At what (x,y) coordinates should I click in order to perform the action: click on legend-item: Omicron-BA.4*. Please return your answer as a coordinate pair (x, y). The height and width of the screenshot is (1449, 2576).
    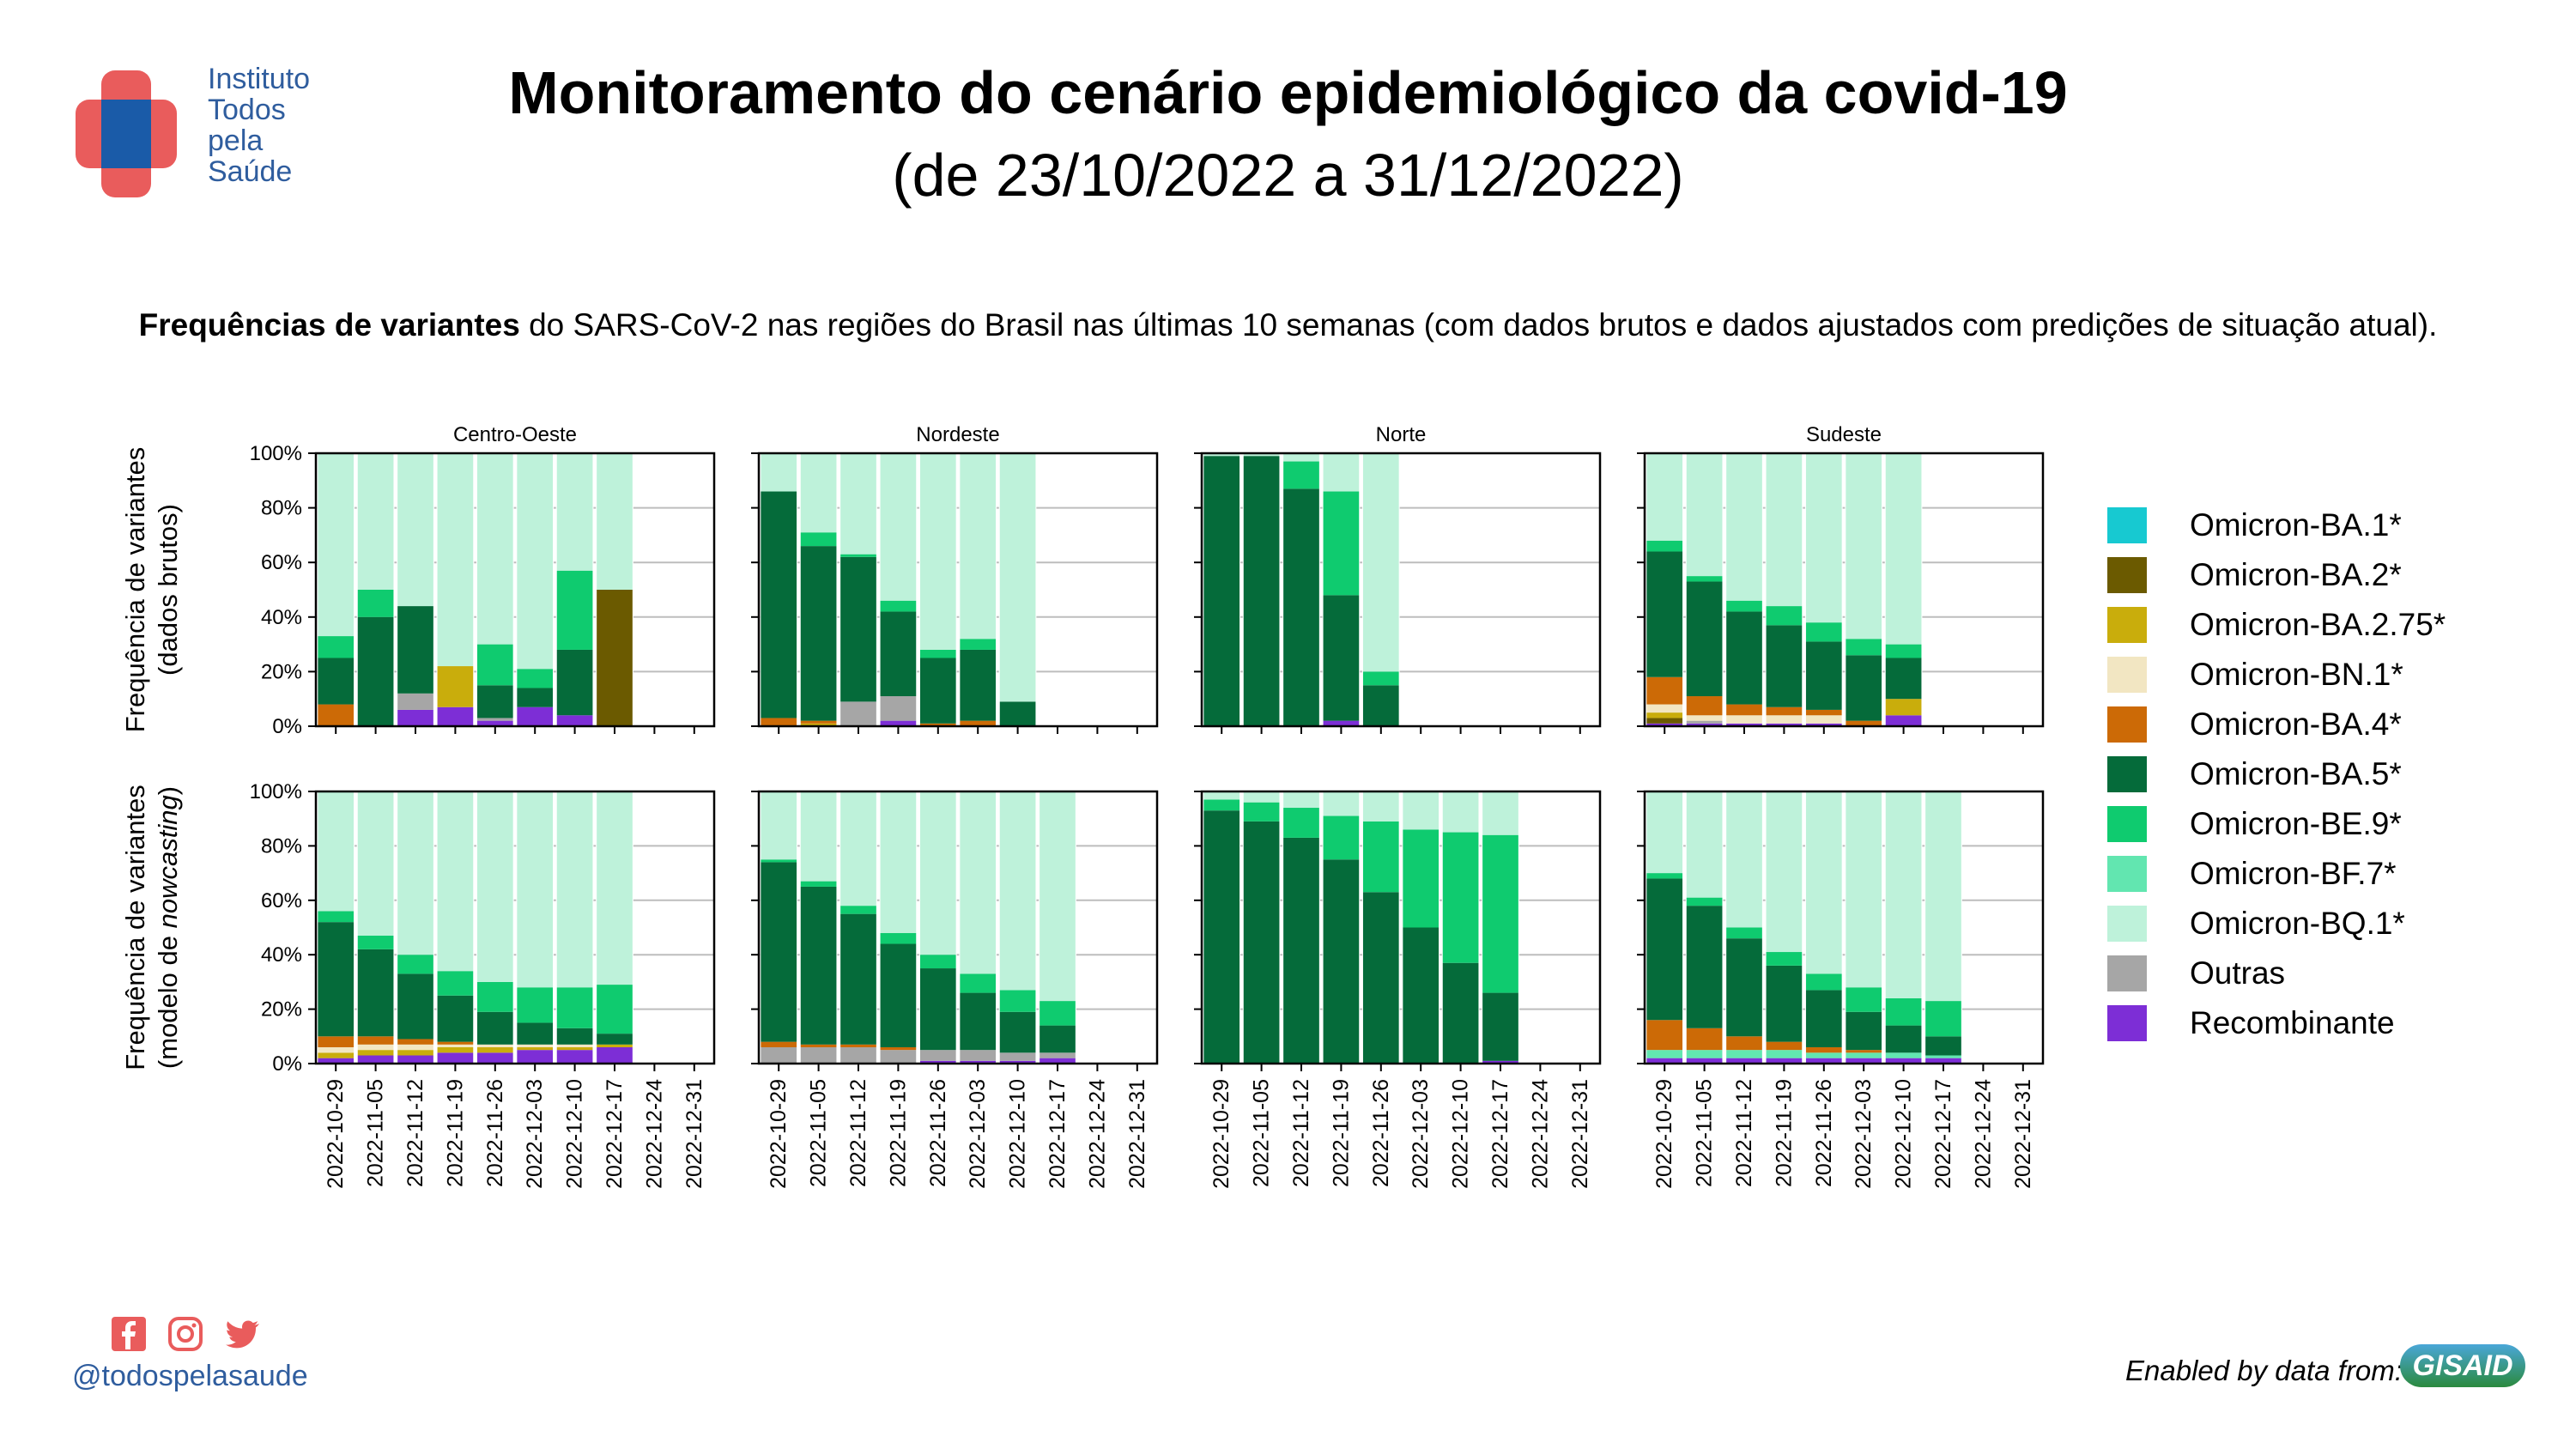
    Looking at the image, I should click on (2276, 724).